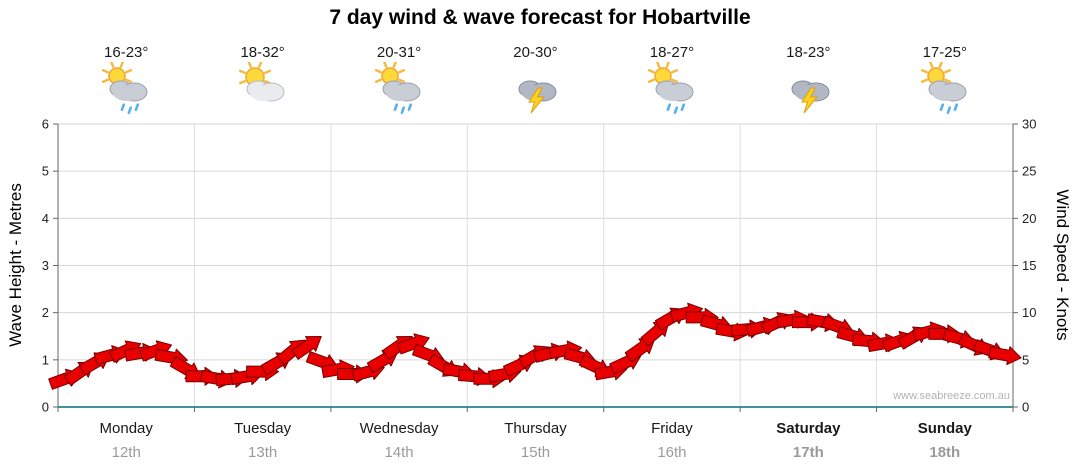 This screenshot has width=1080, height=475. I want to click on day-date: 16th, so click(672, 452).